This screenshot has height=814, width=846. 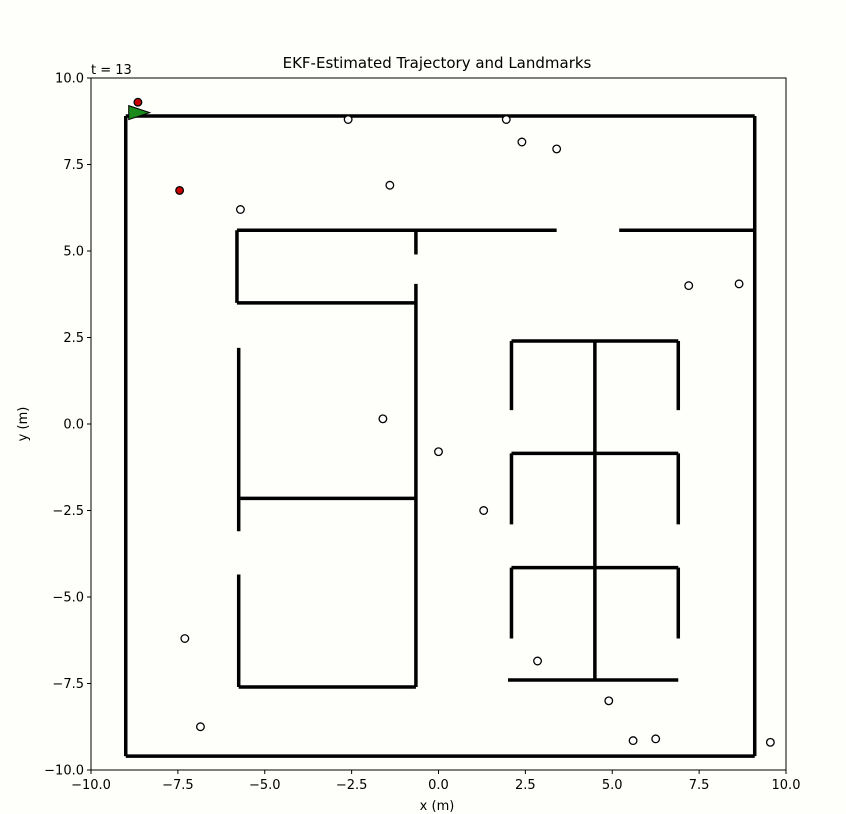 I want to click on x-tick-label: 0.0, so click(x=438, y=785).